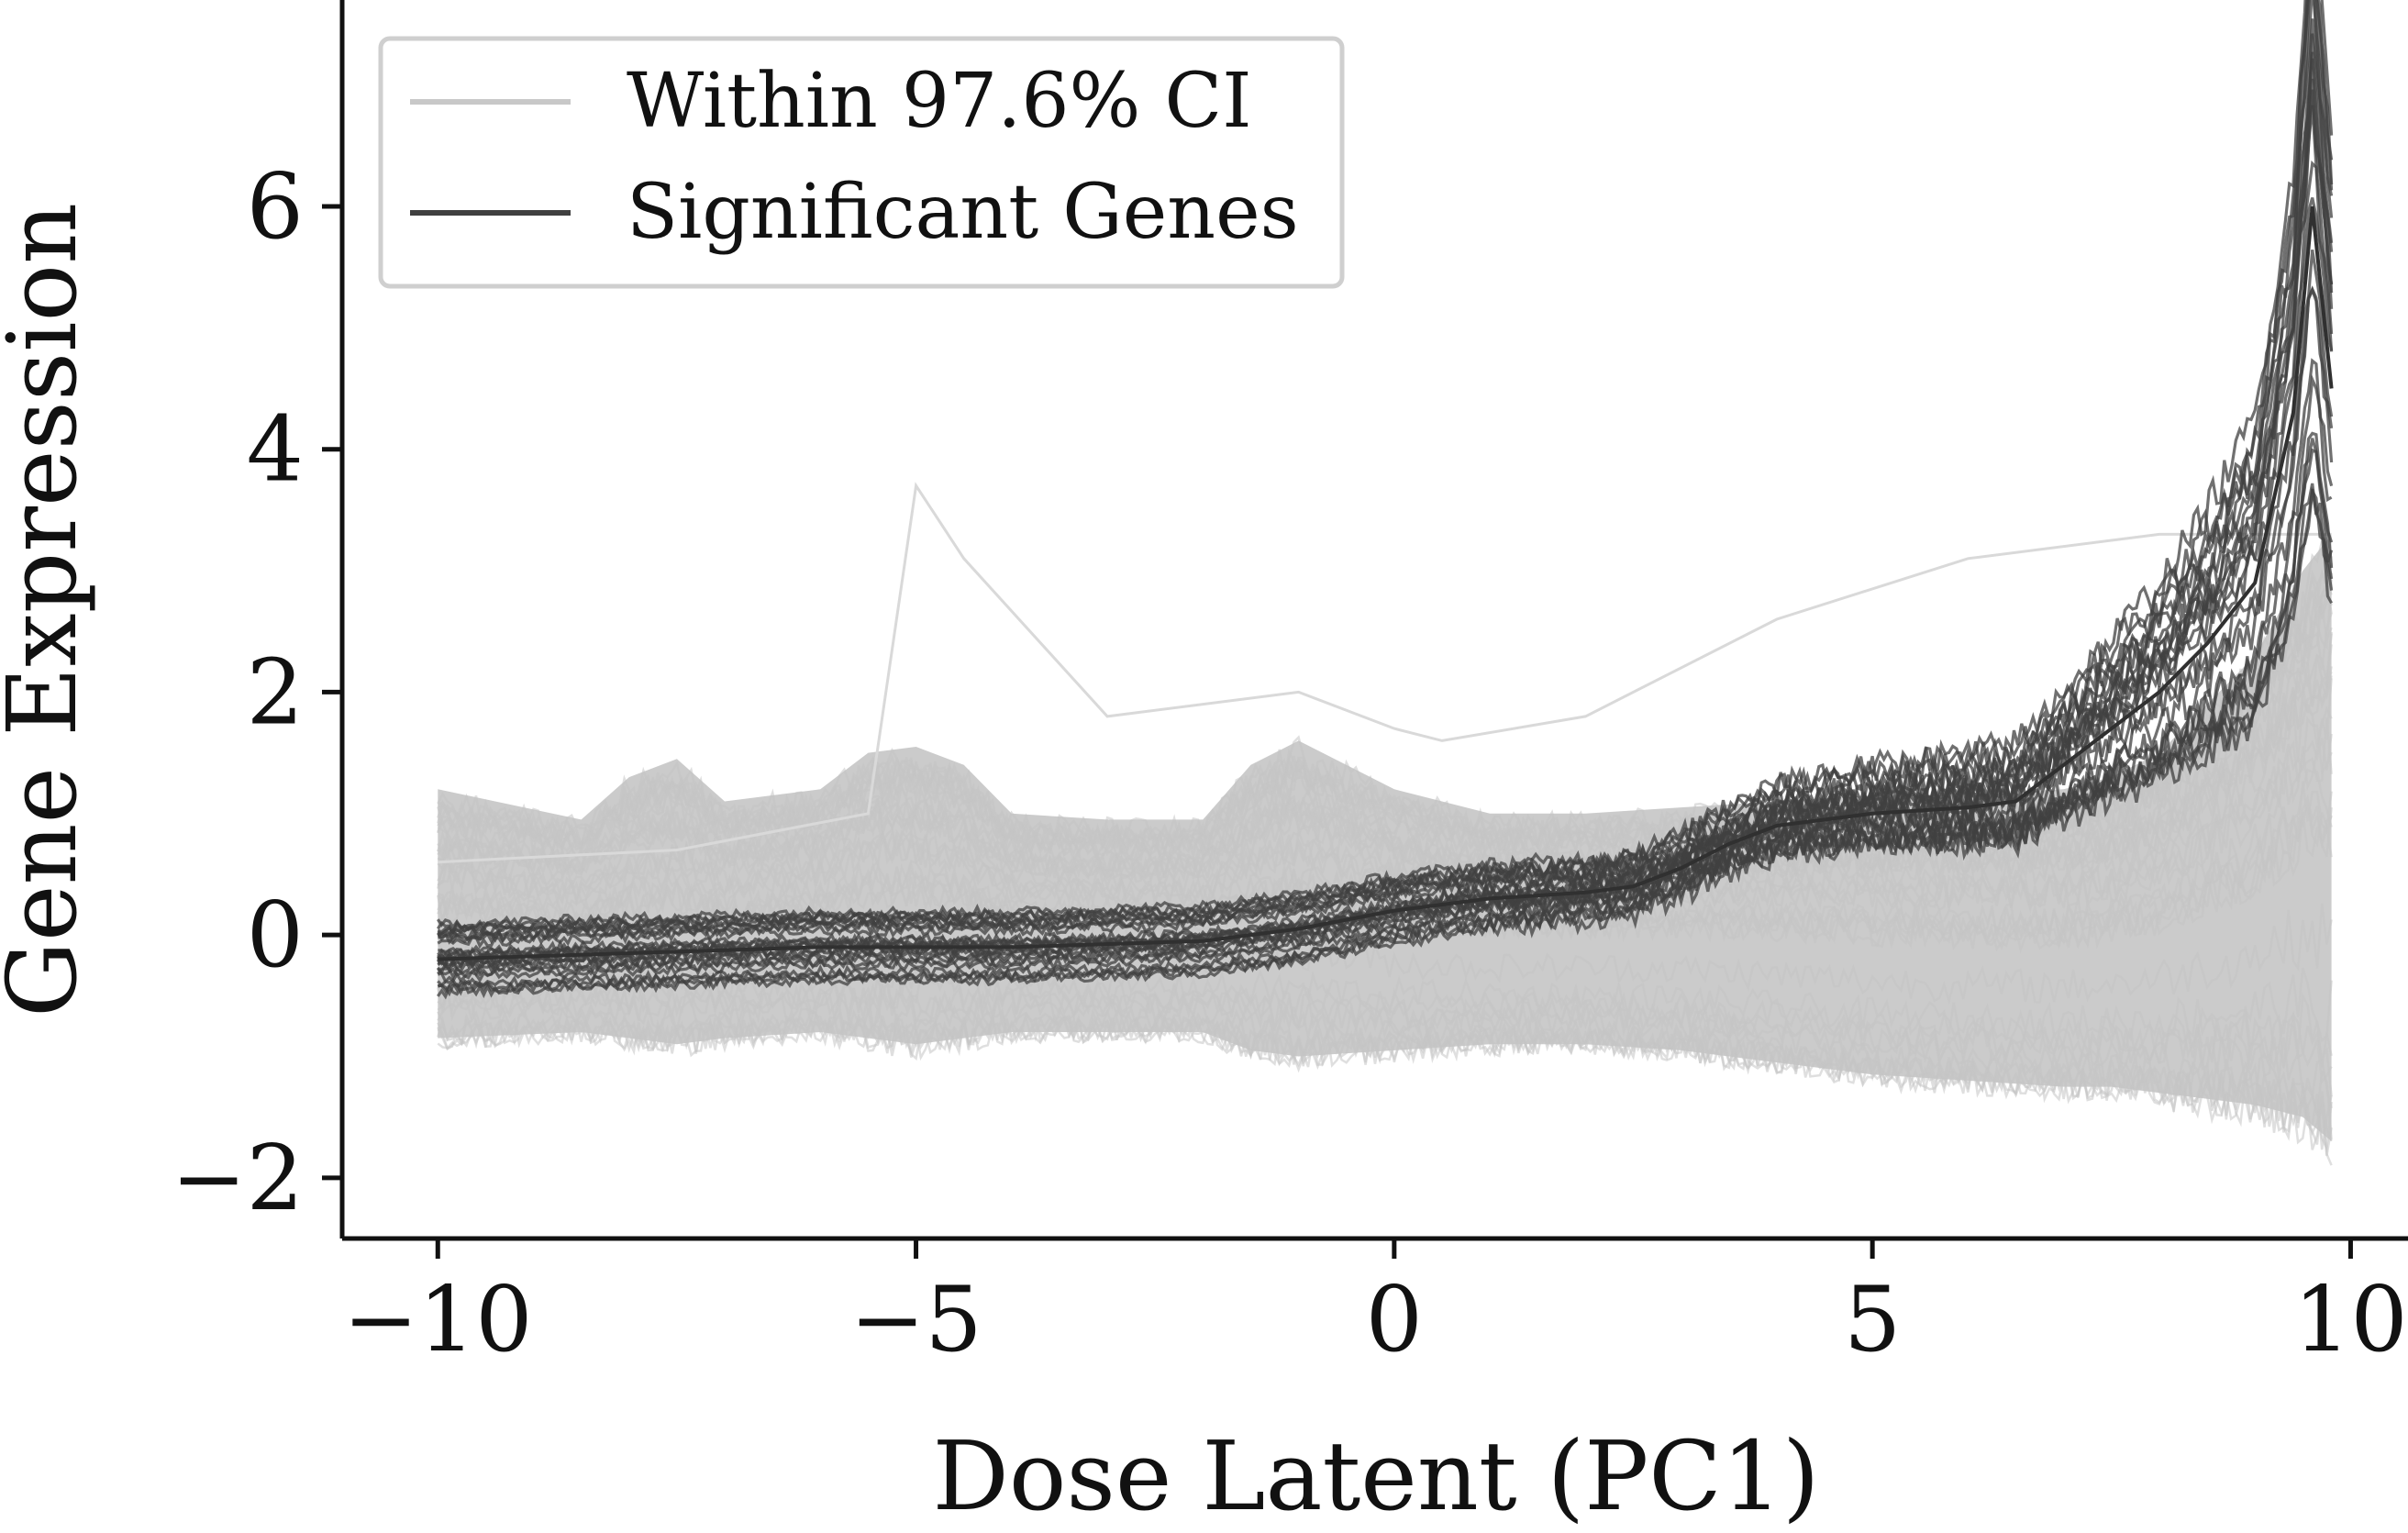 This screenshot has width=2408, height=1533. What do you see at coordinates (963, 213) in the screenshot?
I see `legend-label-significant: Significant Genes` at bounding box center [963, 213].